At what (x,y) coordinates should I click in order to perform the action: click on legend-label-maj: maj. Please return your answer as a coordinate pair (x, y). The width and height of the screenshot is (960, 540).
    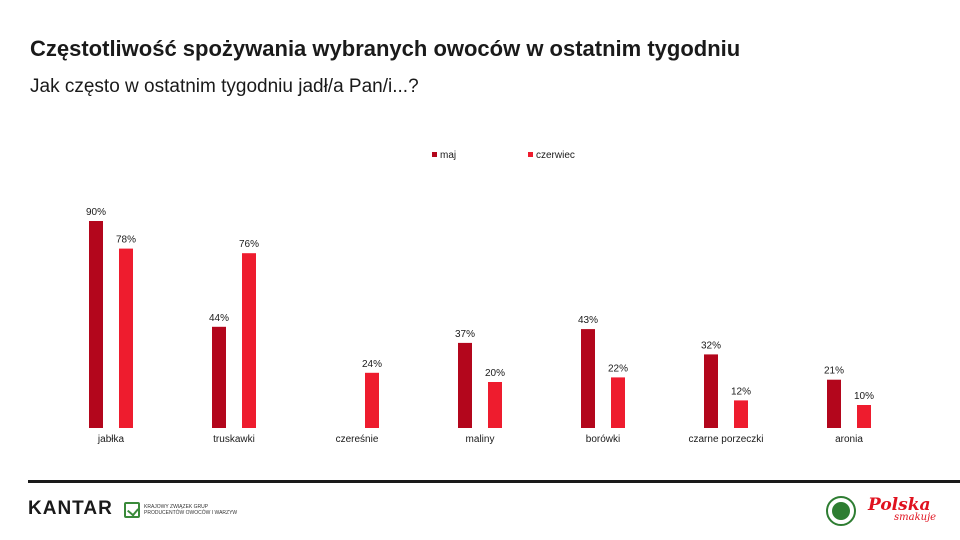
    Looking at the image, I should click on (448, 155).